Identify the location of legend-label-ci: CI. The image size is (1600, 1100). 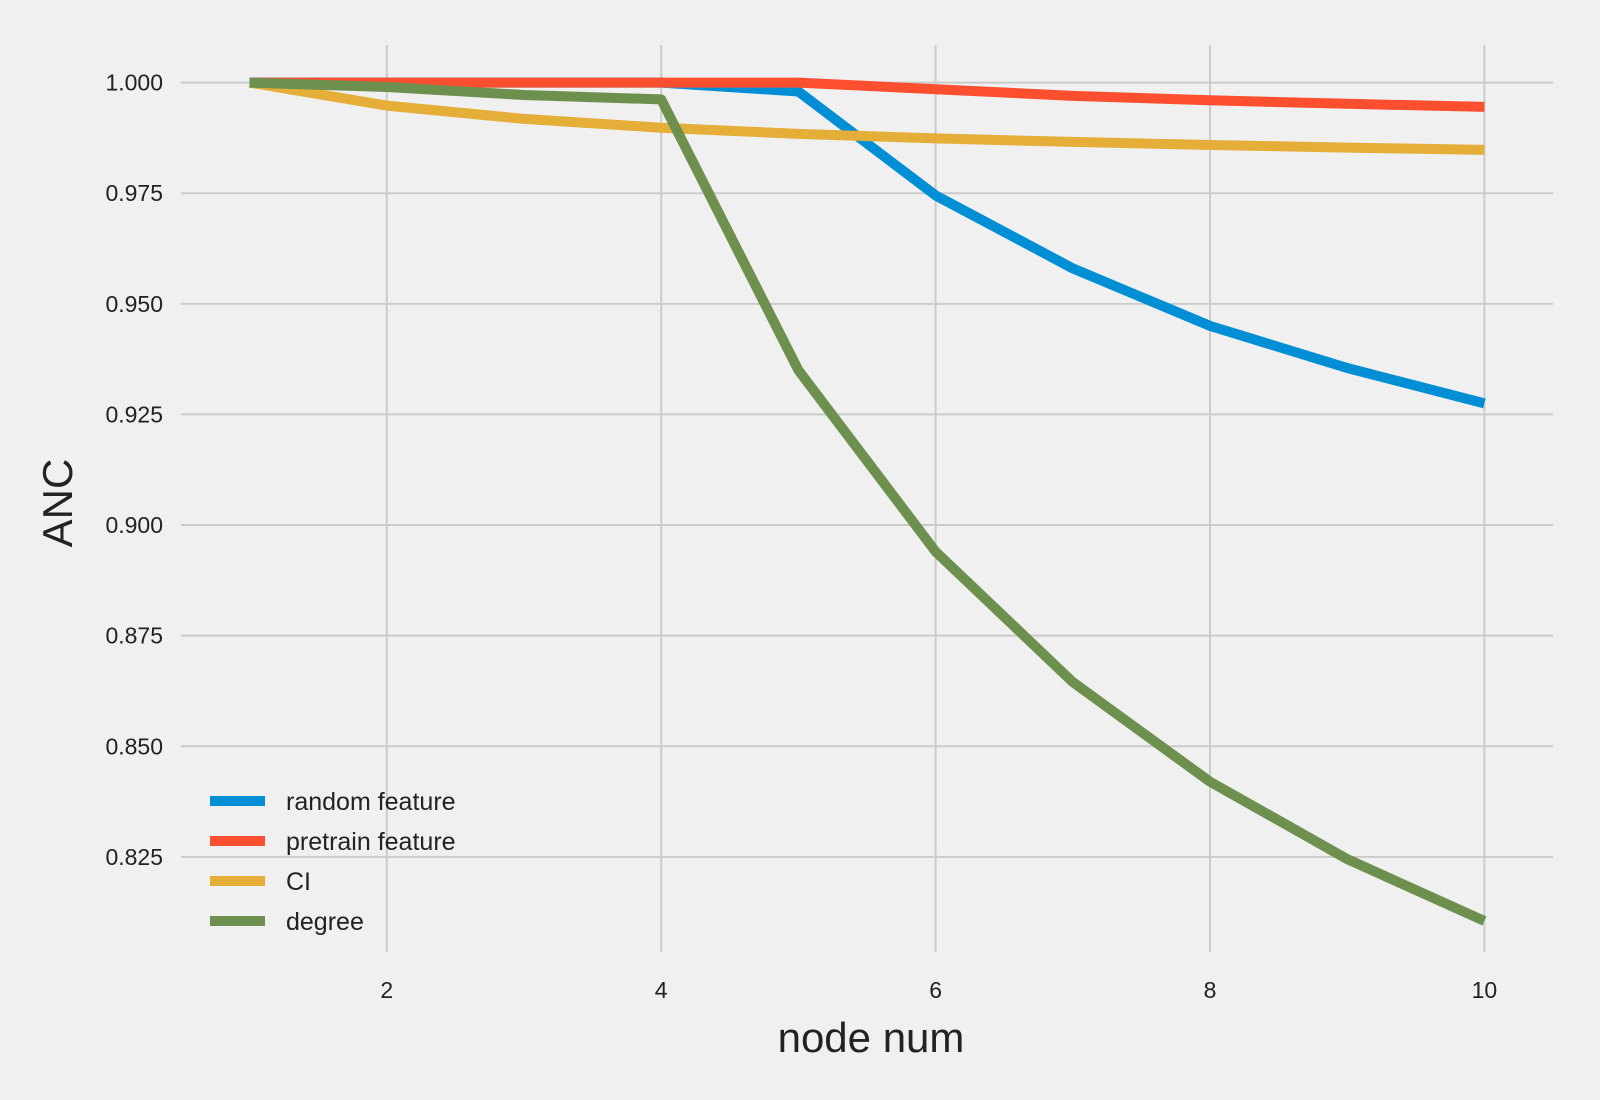
(298, 882).